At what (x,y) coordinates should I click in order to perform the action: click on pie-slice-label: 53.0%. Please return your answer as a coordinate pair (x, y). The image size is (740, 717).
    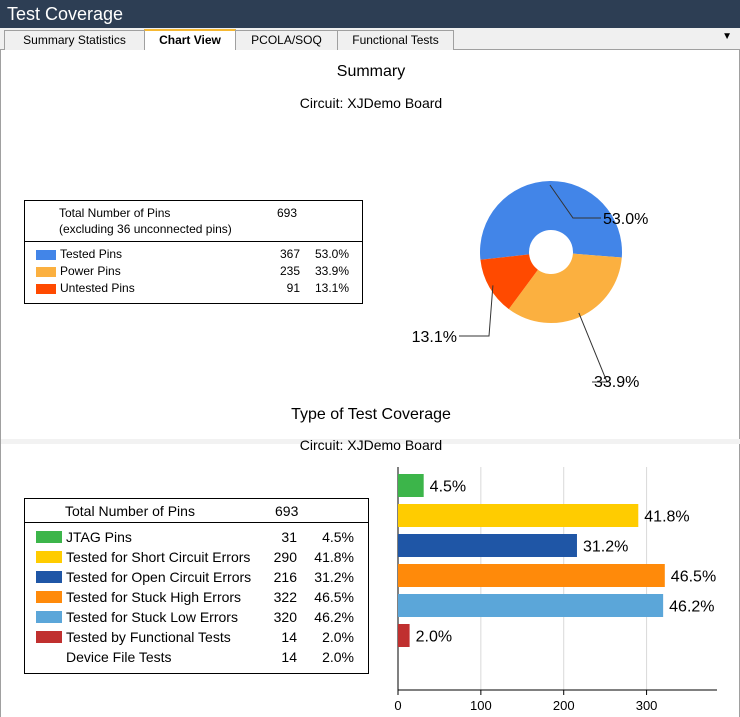
    Looking at the image, I should click on (625, 219).